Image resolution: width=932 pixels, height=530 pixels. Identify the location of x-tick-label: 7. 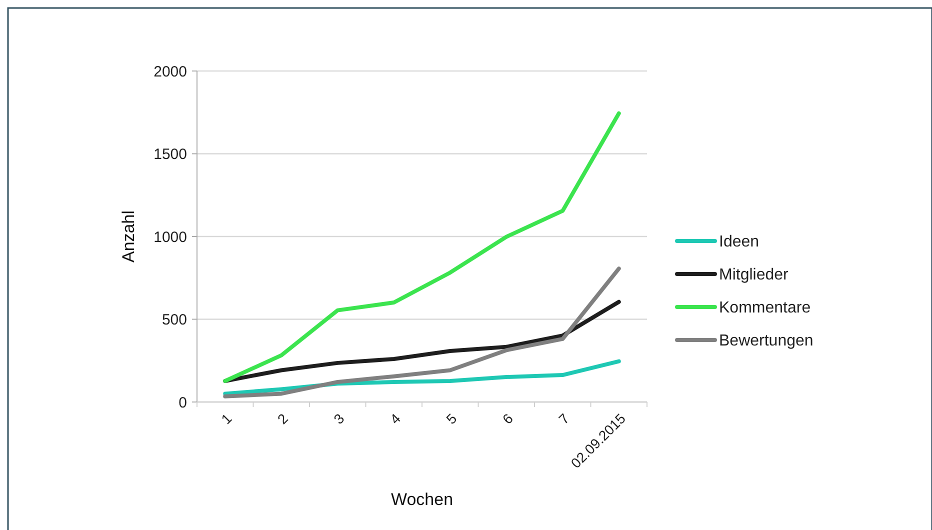
(563, 419).